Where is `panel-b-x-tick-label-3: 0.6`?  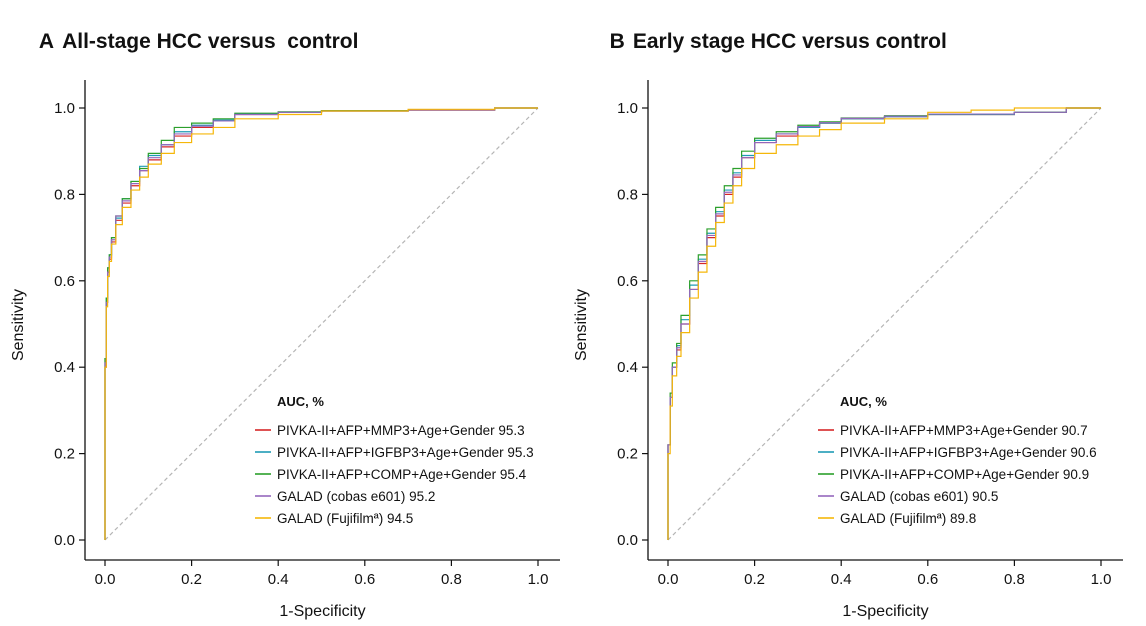
panel-b-x-tick-label-3: 0.6 is located at coordinates (927, 579).